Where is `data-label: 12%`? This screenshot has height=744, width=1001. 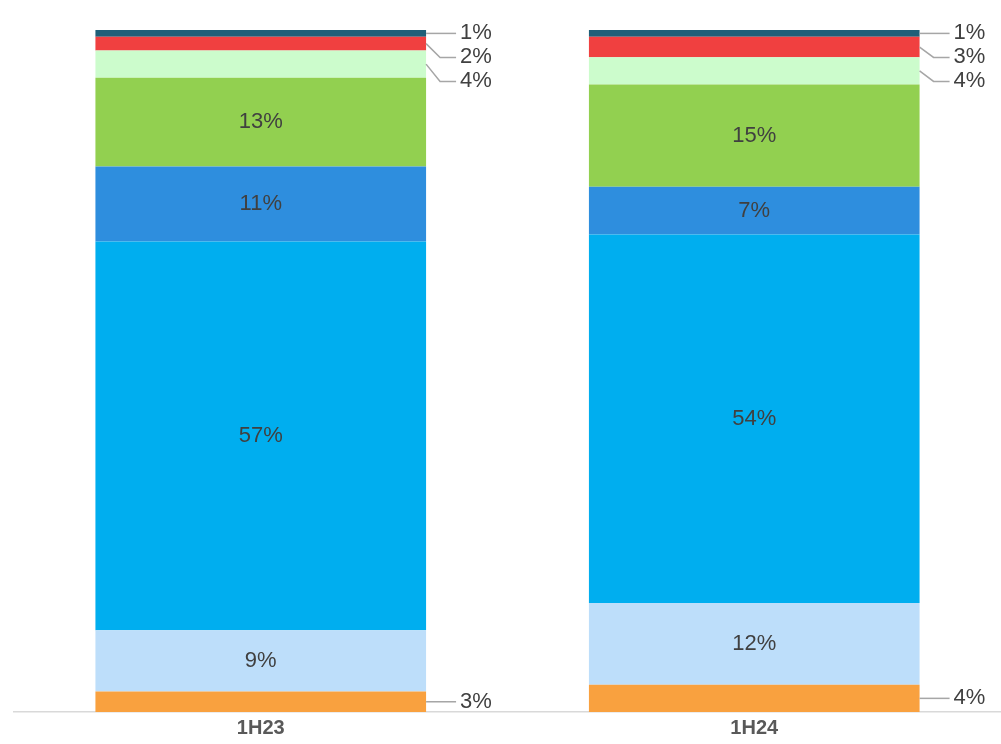 data-label: 12% is located at coordinates (754, 642).